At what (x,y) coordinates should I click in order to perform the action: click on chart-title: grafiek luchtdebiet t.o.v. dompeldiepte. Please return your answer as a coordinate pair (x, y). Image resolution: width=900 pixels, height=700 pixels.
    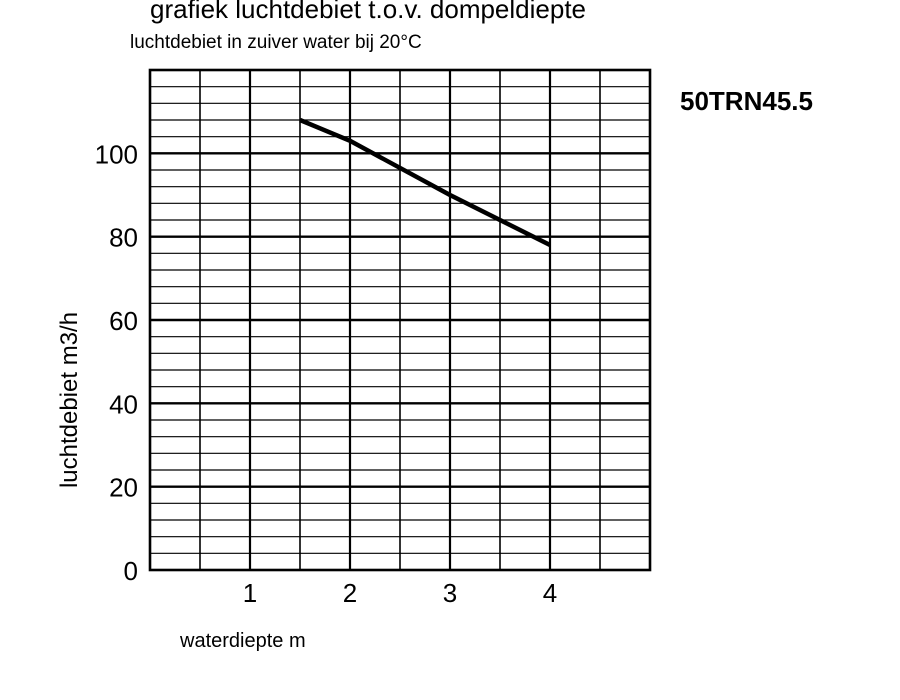
    Looking at the image, I should click on (368, 12).